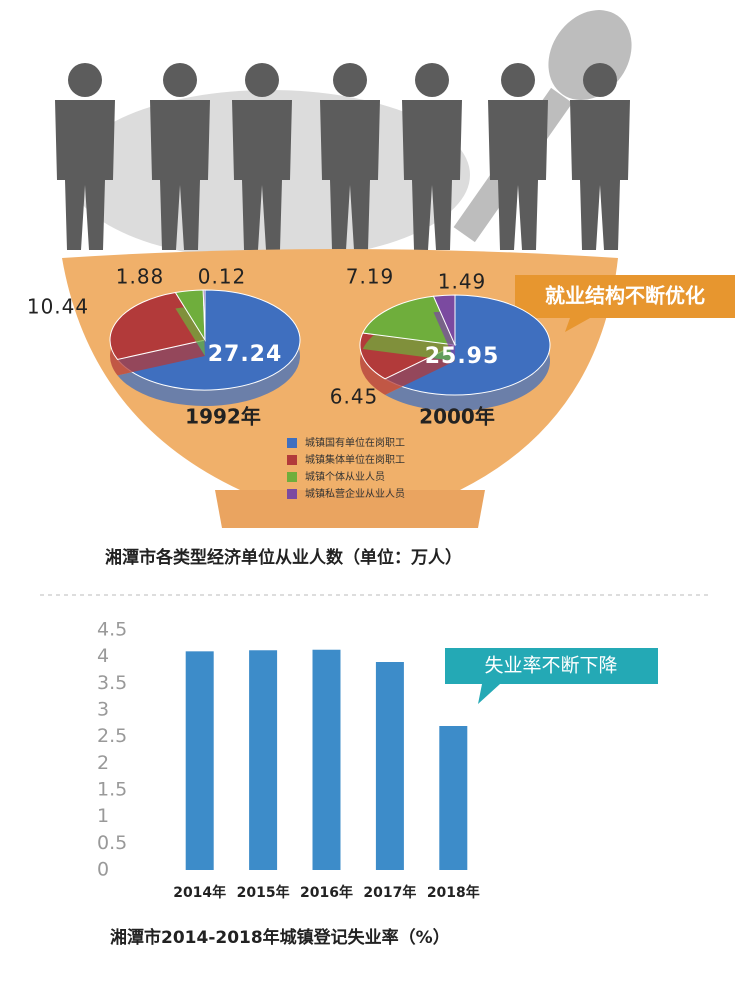  What do you see at coordinates (112, 736) in the screenshot?
I see `y-tick-label: 2.5` at bounding box center [112, 736].